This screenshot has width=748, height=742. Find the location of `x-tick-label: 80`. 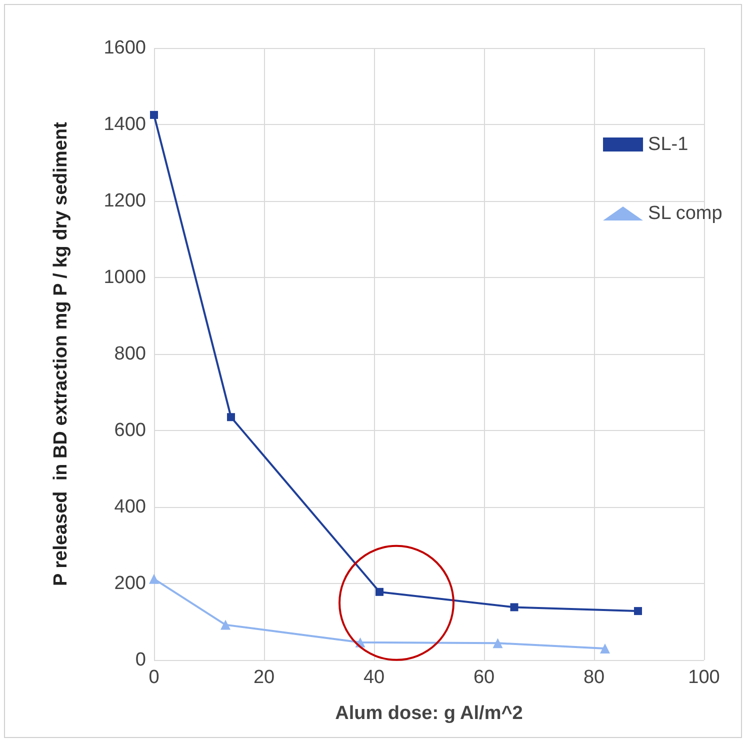

x-tick-label: 80 is located at coordinates (594, 677).